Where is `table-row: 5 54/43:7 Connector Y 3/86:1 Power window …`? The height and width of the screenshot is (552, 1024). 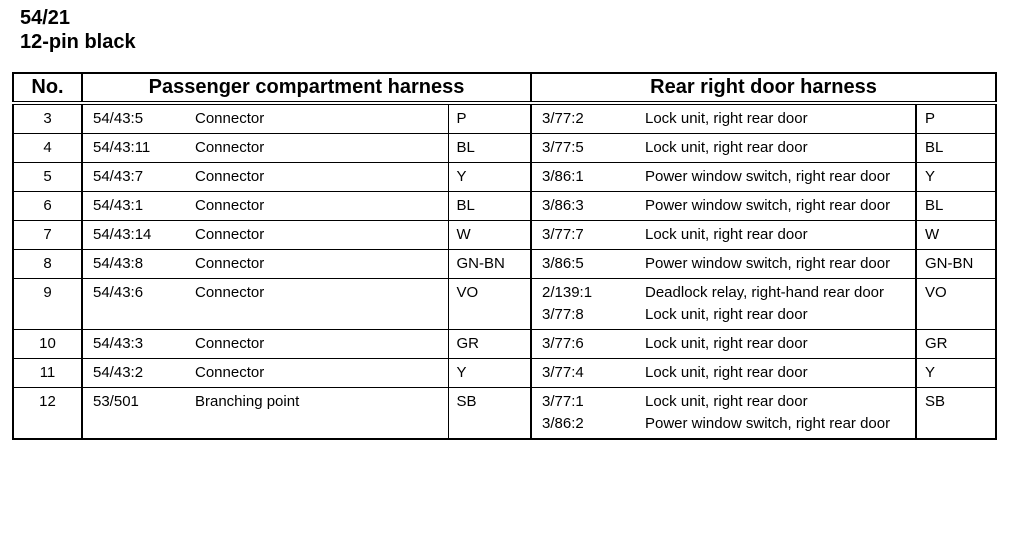 table-row: 5 54/43:7 Connector Y 3/86:1 Power window … is located at coordinates (504, 177).